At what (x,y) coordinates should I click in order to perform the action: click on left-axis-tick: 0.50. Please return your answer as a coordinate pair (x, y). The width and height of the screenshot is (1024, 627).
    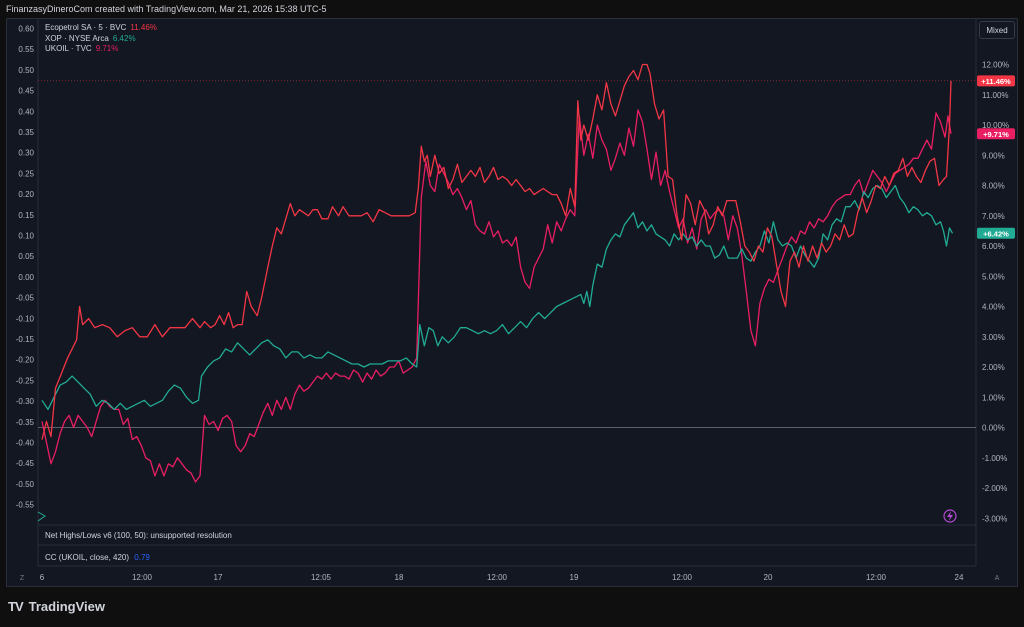
    Looking at the image, I should click on (26, 70).